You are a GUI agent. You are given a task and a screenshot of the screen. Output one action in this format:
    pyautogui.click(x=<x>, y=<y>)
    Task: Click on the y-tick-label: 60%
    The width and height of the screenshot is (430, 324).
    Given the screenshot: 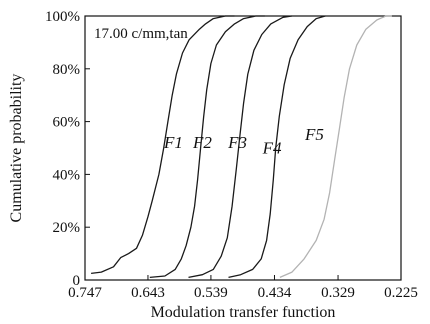 What is the action you would take?
    pyautogui.click(x=67, y=123)
    